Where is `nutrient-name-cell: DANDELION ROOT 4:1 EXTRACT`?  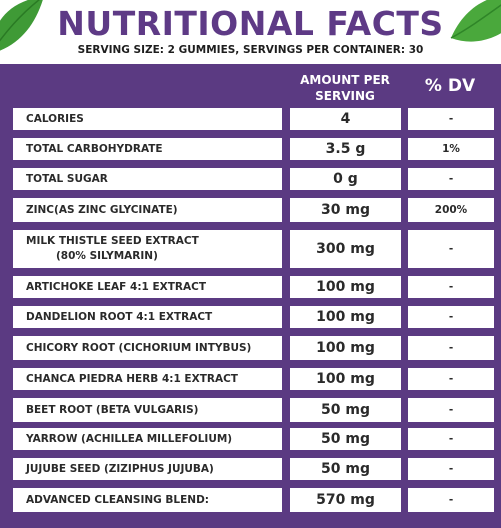 nutrient-name-cell: DANDELION ROOT 4:1 EXTRACT is located at coordinates (147, 317).